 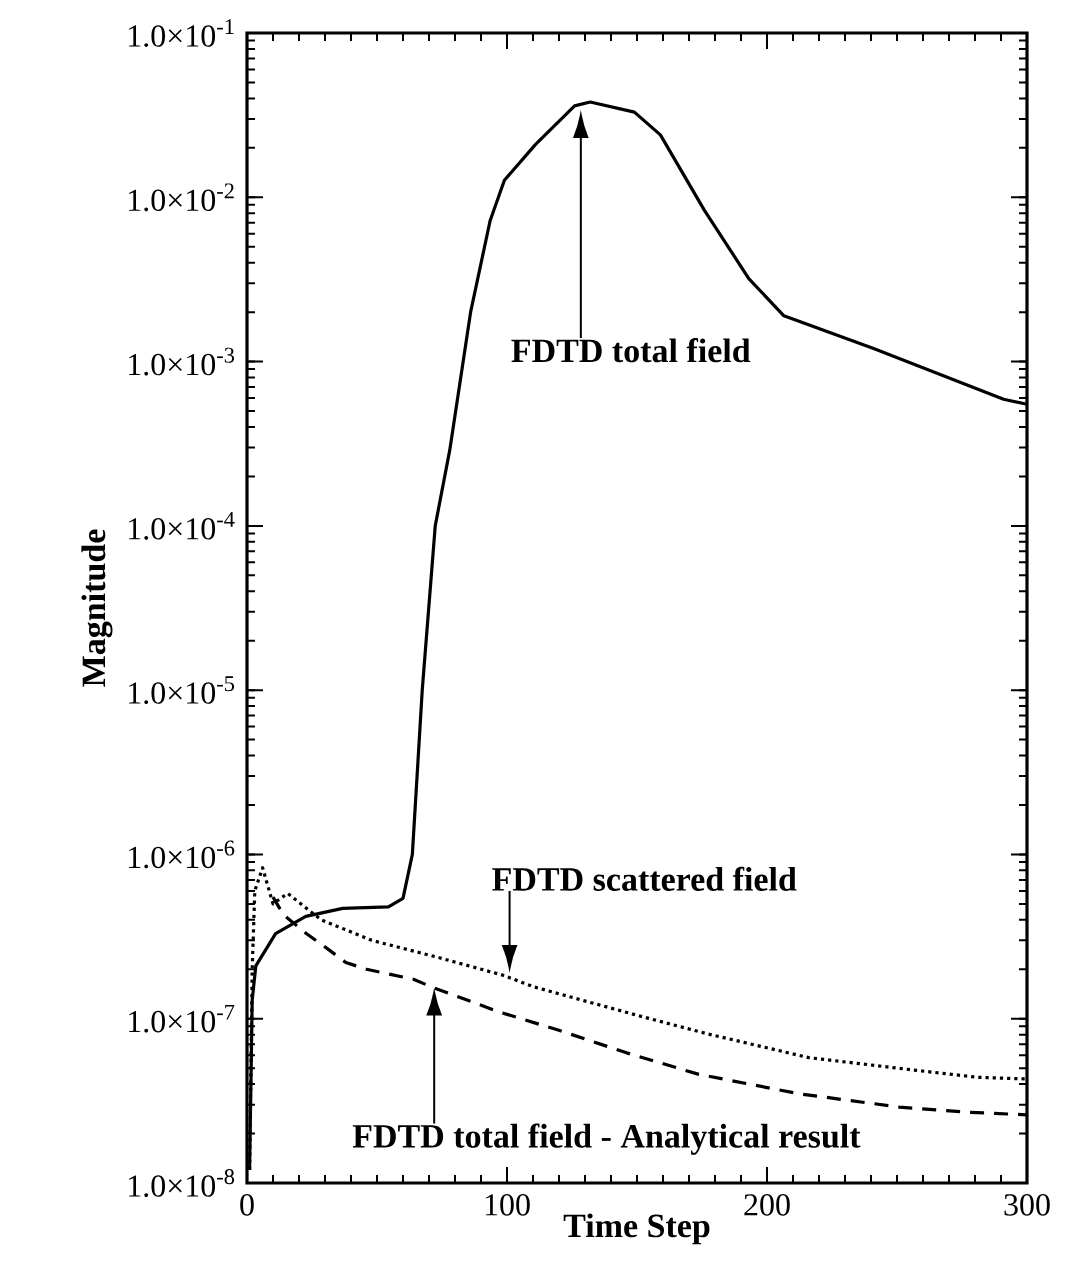 I want to click on x-tick-label: 0, so click(x=247, y=1205).